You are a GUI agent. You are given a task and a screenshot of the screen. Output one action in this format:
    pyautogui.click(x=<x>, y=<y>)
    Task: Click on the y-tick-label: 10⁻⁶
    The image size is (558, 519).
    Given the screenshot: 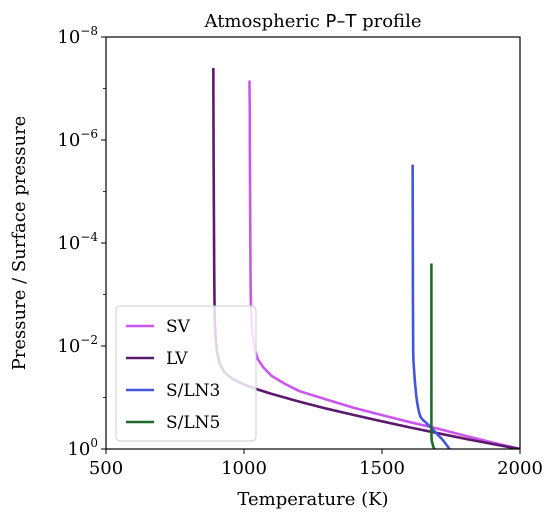 What is the action you would take?
    pyautogui.click(x=77, y=139)
    